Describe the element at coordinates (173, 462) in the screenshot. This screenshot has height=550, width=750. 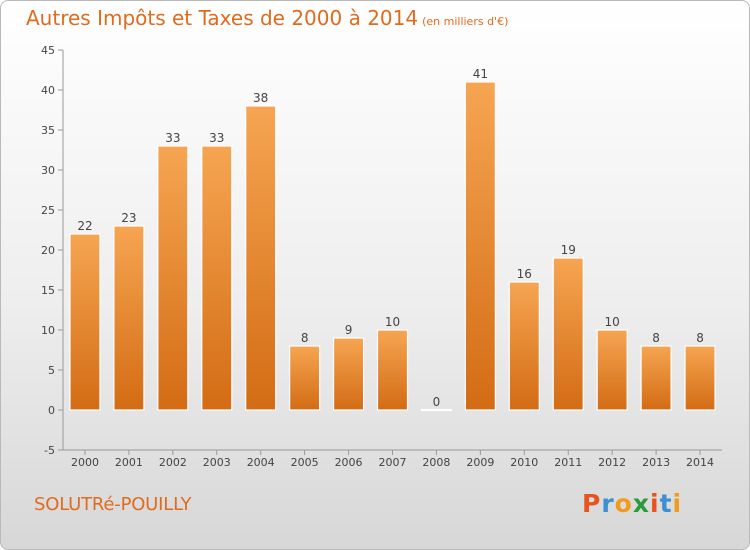
I see `x-tick-label-2002: 2002` at that location.